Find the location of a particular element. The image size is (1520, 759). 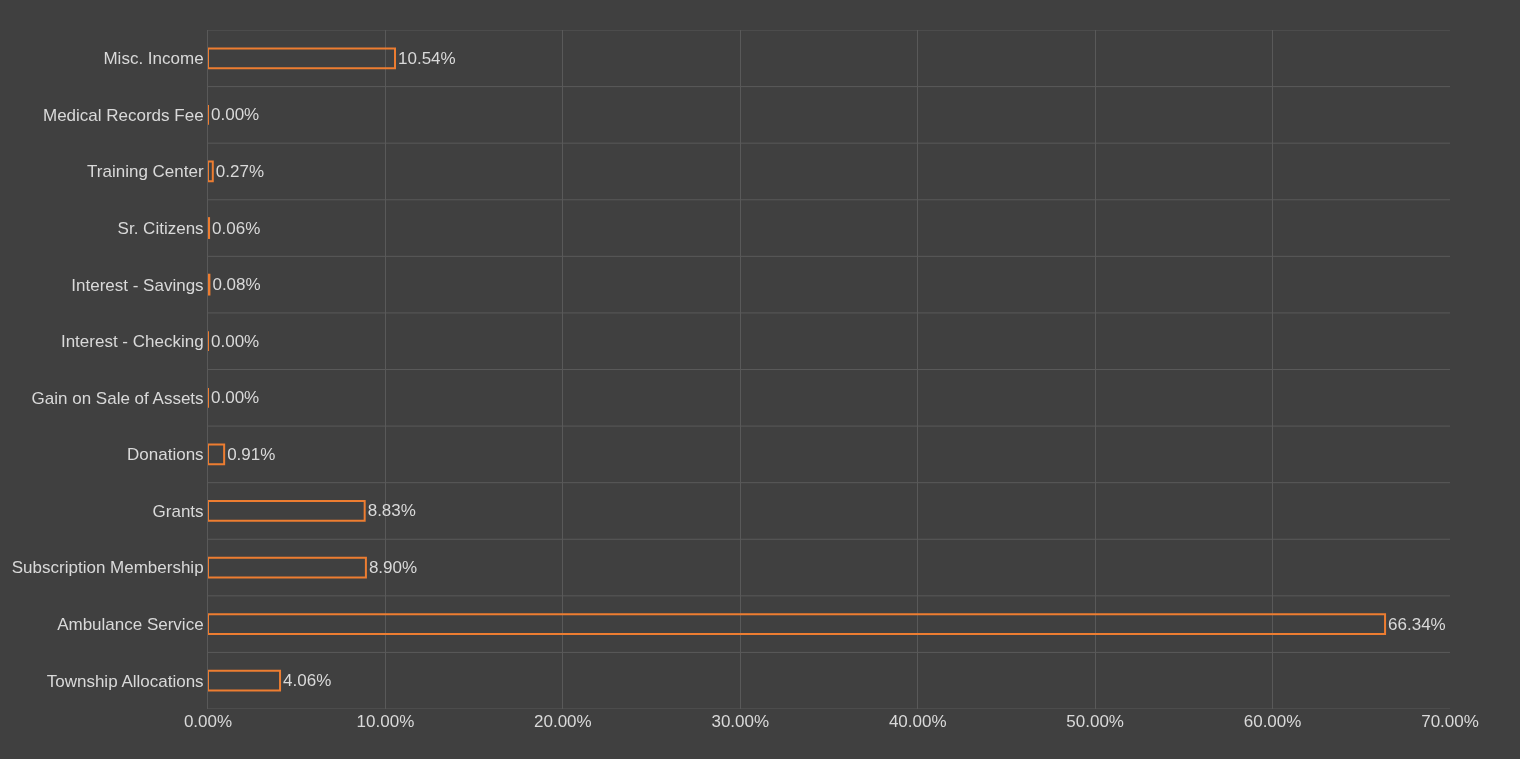

y-tick-label: Donations is located at coordinates (165, 455).